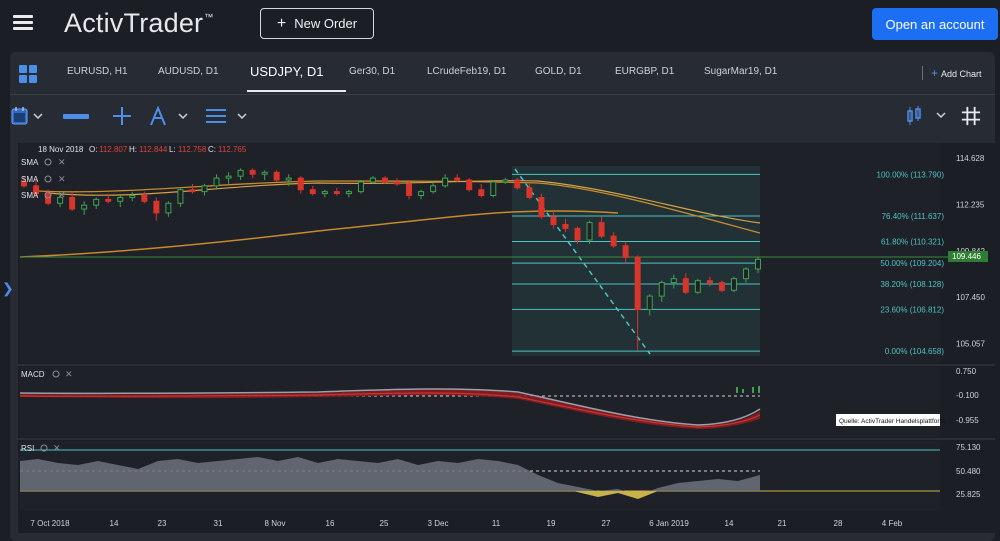  Describe the element at coordinates (47, 374) in the screenshot. I see `macd-label: MACD ✕` at that location.